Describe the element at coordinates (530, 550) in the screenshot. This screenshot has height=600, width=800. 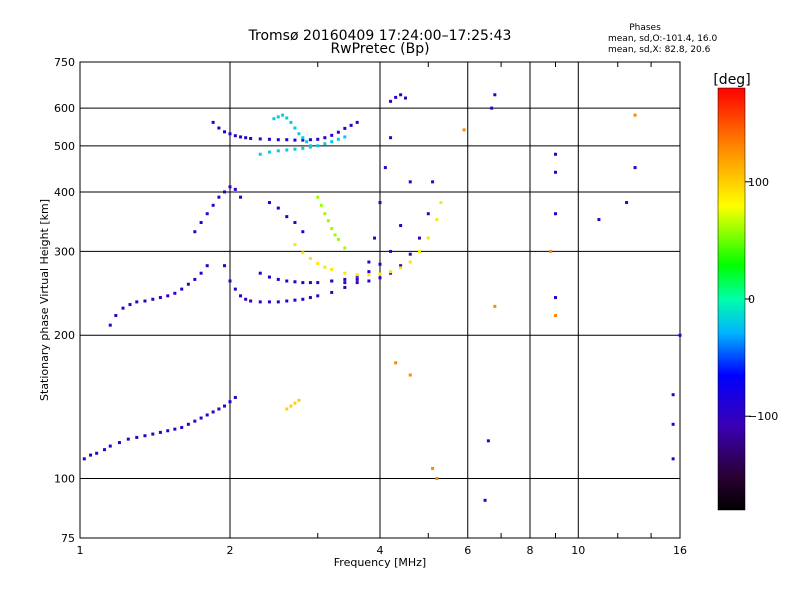
I see `x-tick-label: 8` at that location.